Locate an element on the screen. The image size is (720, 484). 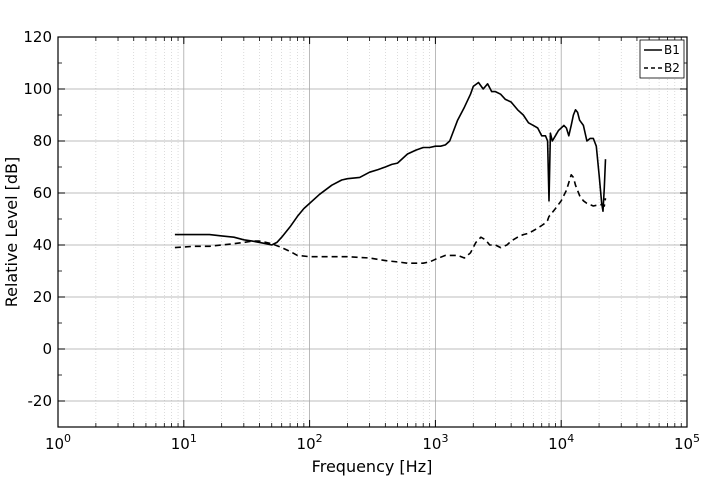
legend-label-b2: B2 is located at coordinates (672, 68).